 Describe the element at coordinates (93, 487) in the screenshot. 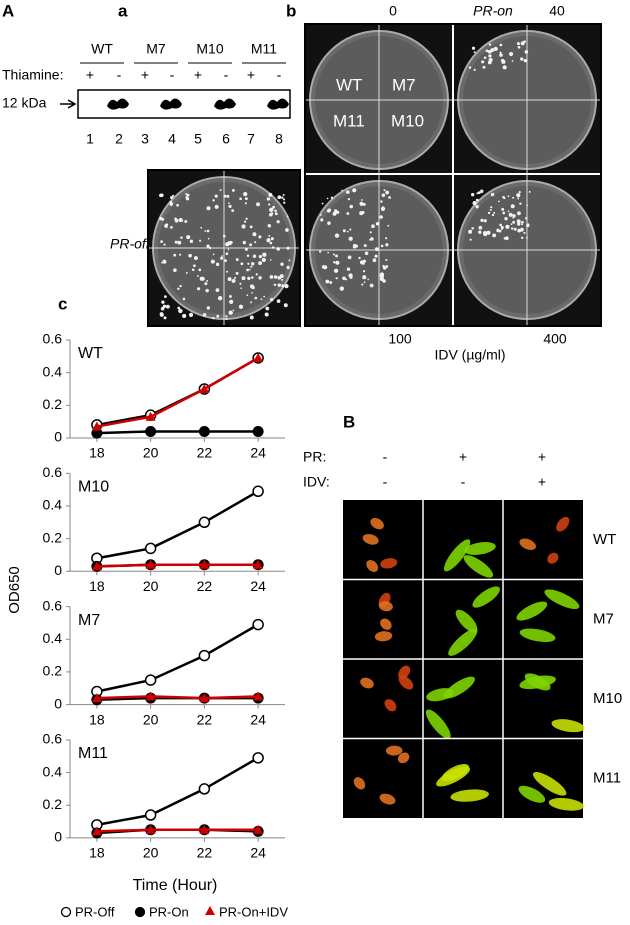

I see `chart-title: M10` at that location.